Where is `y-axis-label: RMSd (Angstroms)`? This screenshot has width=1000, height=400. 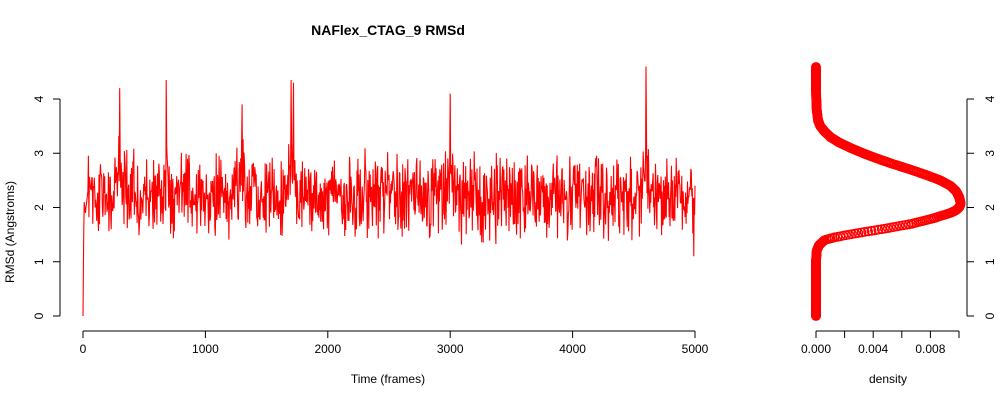
y-axis-label: RMSd (Angstroms) is located at coordinates (10, 232).